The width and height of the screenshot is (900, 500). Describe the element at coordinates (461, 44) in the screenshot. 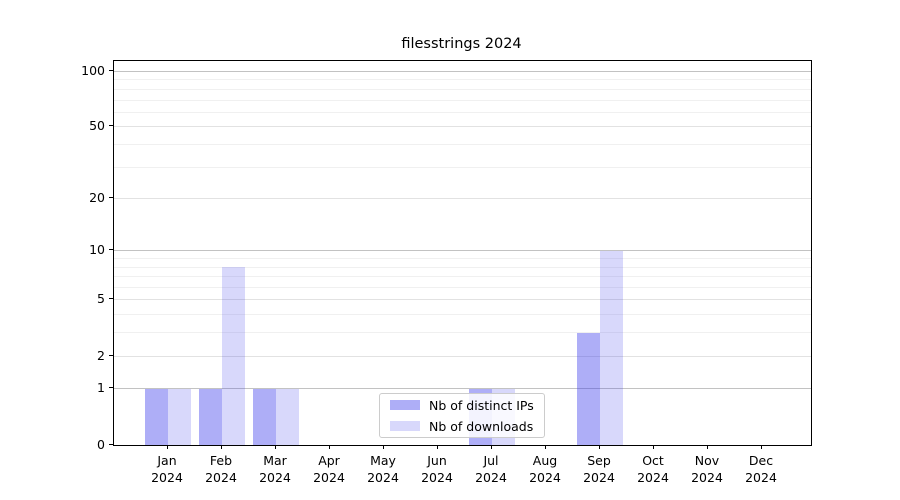

I see `chart-title: filesstrings 2024` at that location.